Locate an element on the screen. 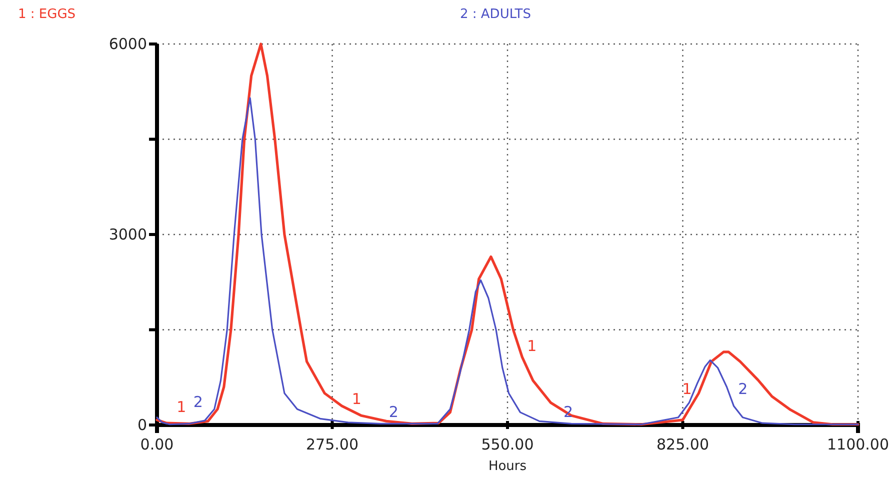 Image resolution: width=894 pixels, height=478 pixels. text: 1 : EGGS is located at coordinates (47, 14).